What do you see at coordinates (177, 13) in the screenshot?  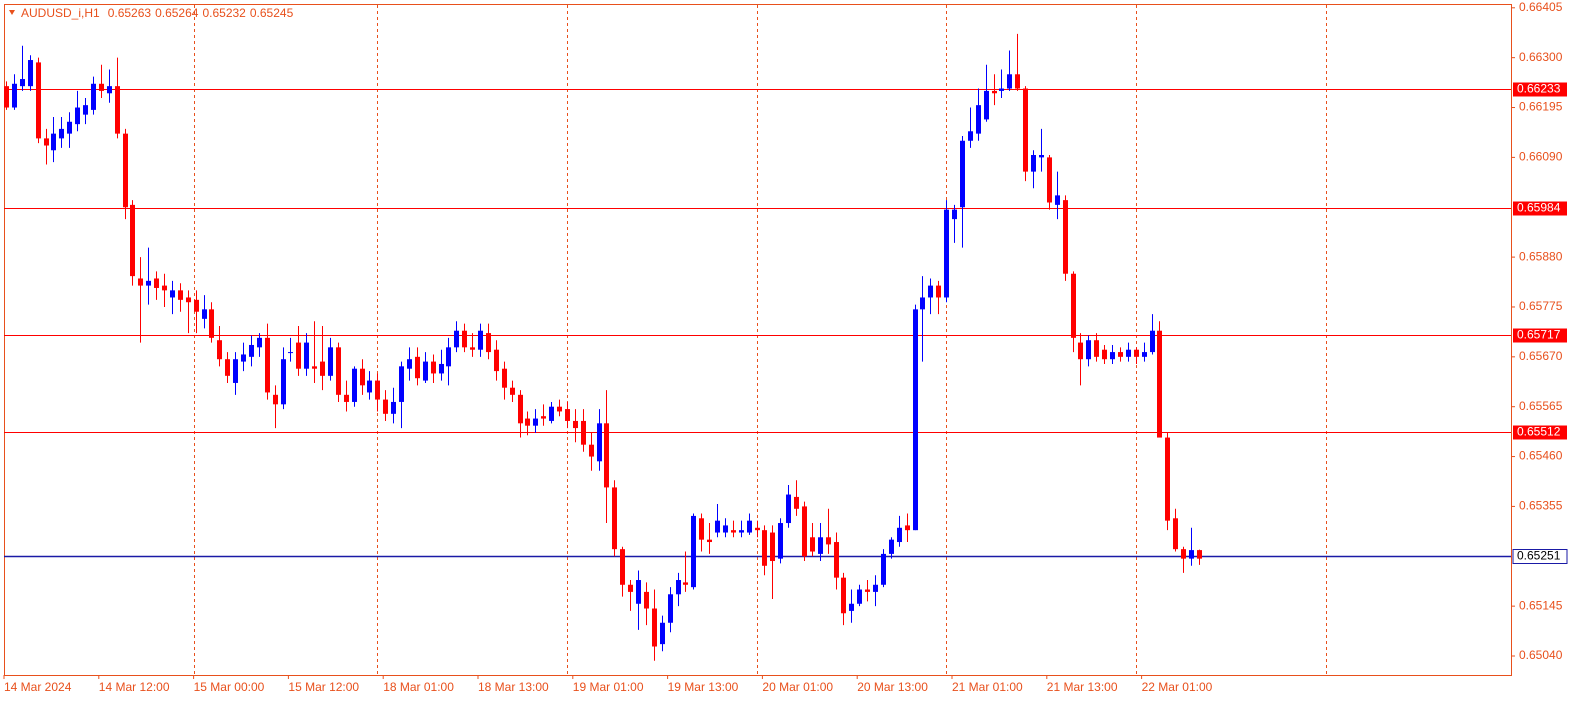 I see `last-high: 0.65264` at bounding box center [177, 13].